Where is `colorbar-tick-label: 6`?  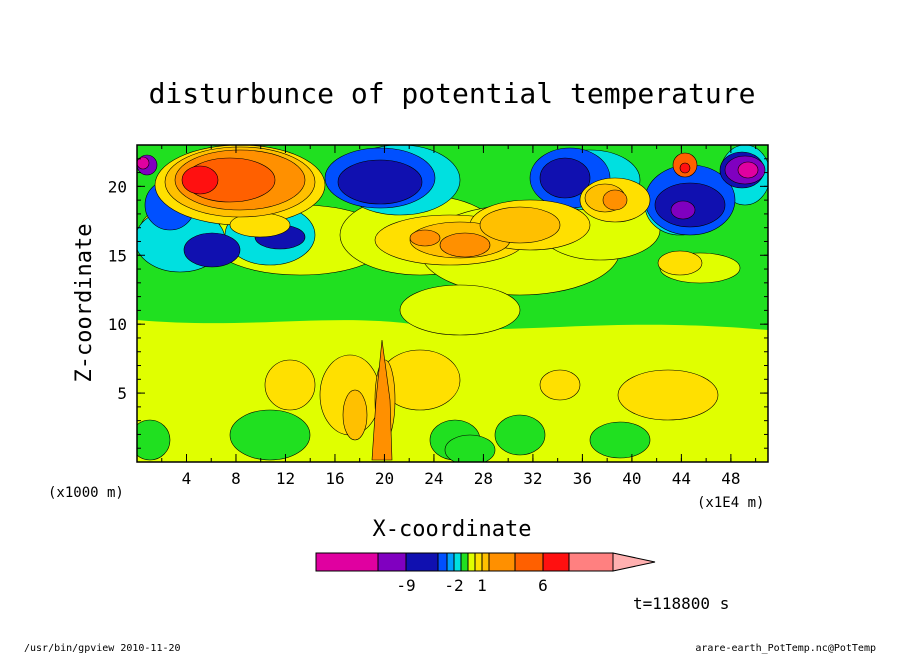 colorbar-tick-label: 6 is located at coordinates (543, 585).